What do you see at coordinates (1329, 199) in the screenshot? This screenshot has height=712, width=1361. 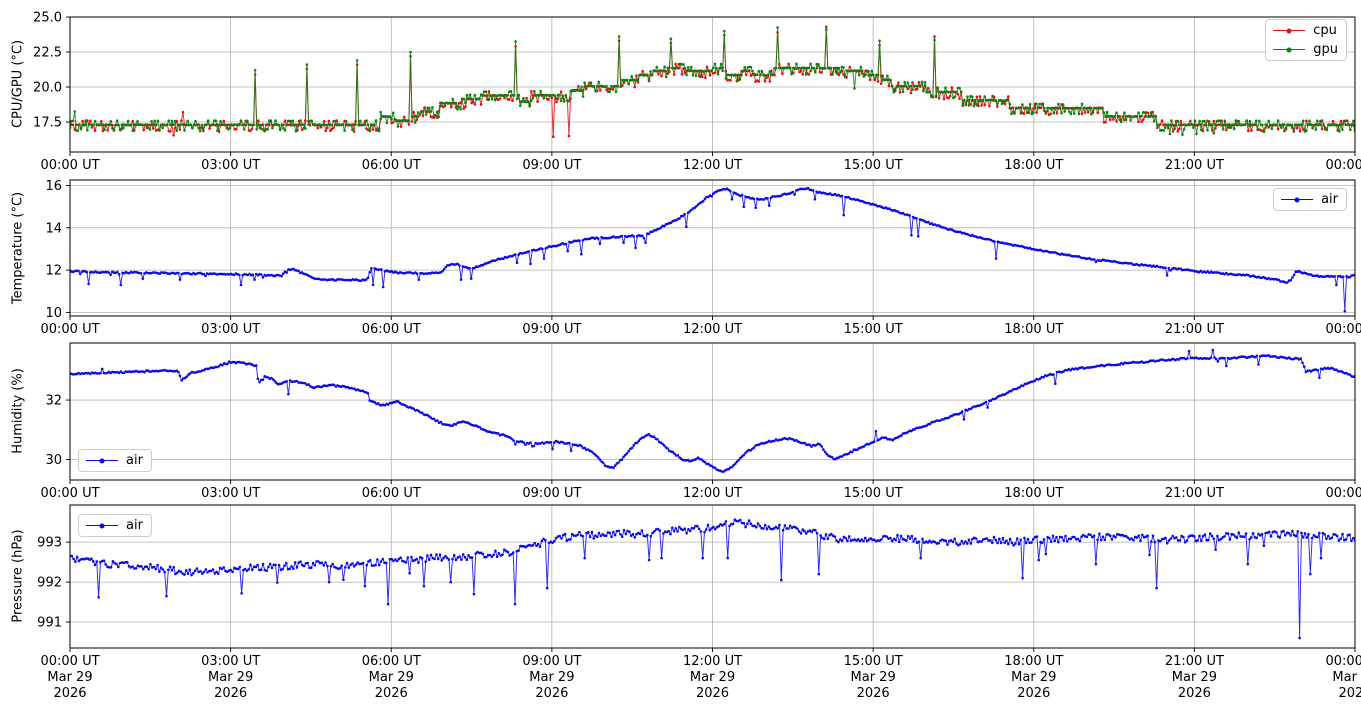 I see `legend-label-air-temp: air` at bounding box center [1329, 199].